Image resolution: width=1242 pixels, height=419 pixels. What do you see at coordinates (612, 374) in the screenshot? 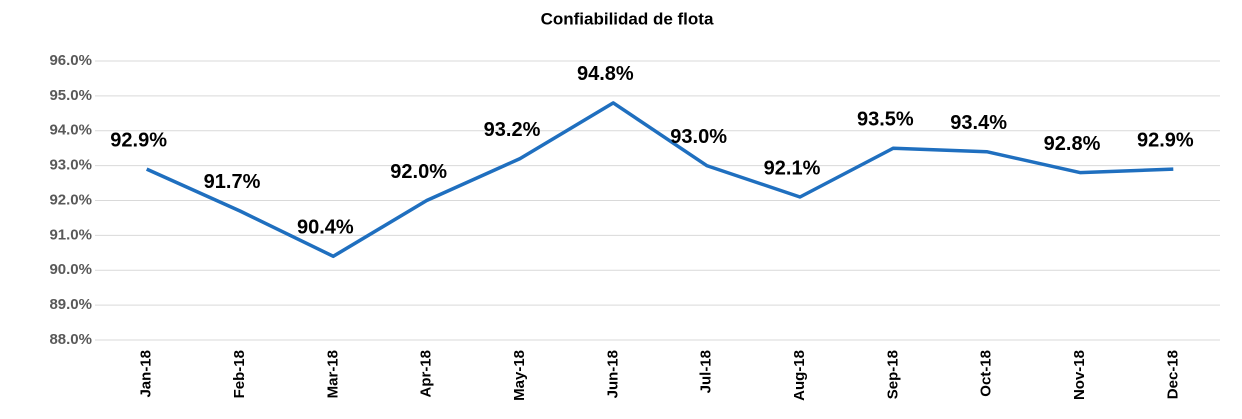
I see `x-tick-label: Jun-18` at bounding box center [612, 374].